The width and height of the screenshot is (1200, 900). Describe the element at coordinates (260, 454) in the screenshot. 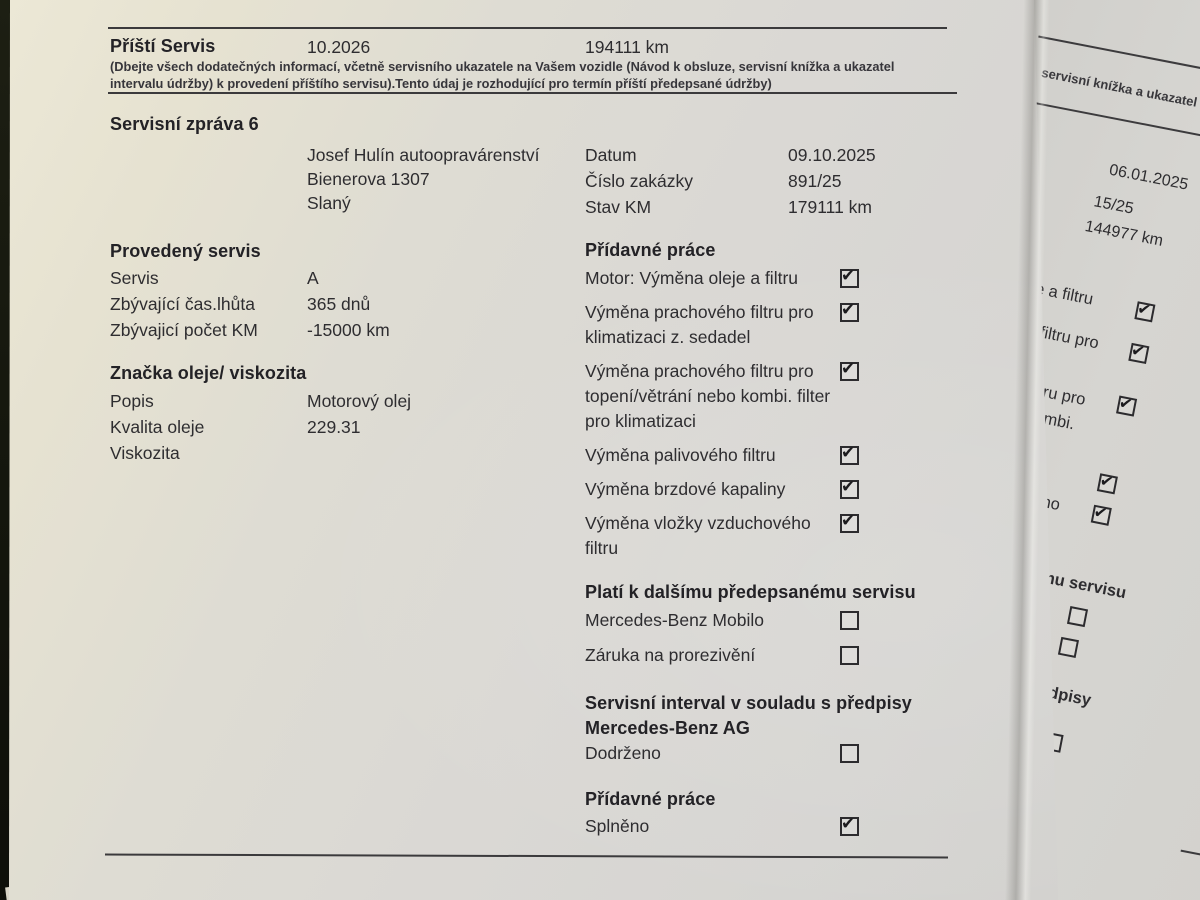

I see `oil-row: Viskozita` at that location.